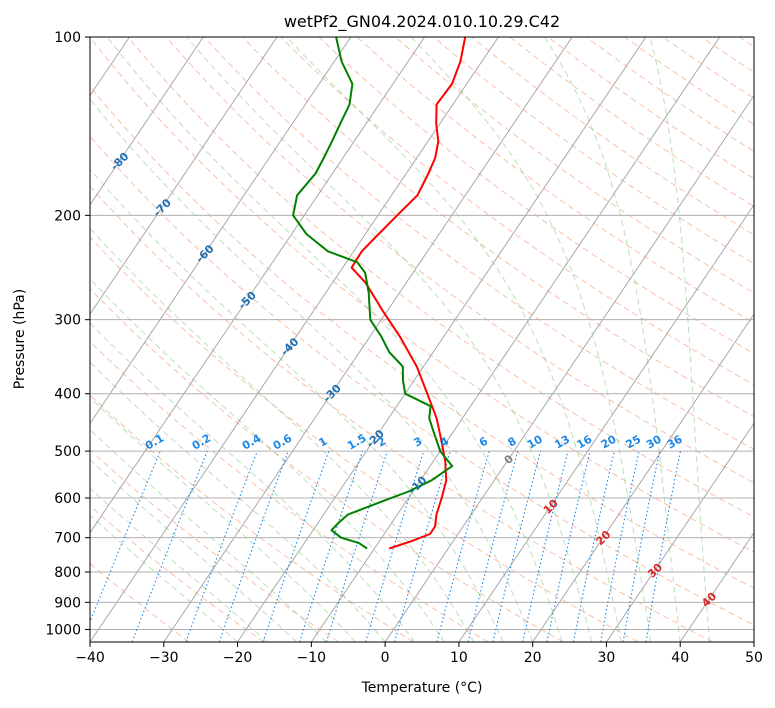 The height and width of the screenshot is (708, 775). I want to click on mixing-ratio-label: 20, so click(609, 441).